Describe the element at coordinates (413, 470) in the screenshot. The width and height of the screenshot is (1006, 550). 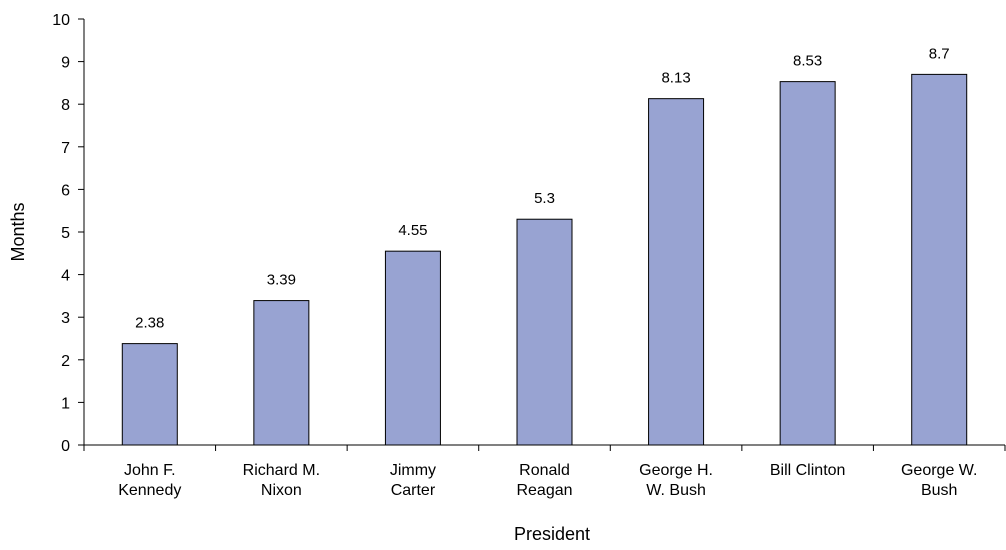
I see `x-tick-label-line: Jimmy` at that location.